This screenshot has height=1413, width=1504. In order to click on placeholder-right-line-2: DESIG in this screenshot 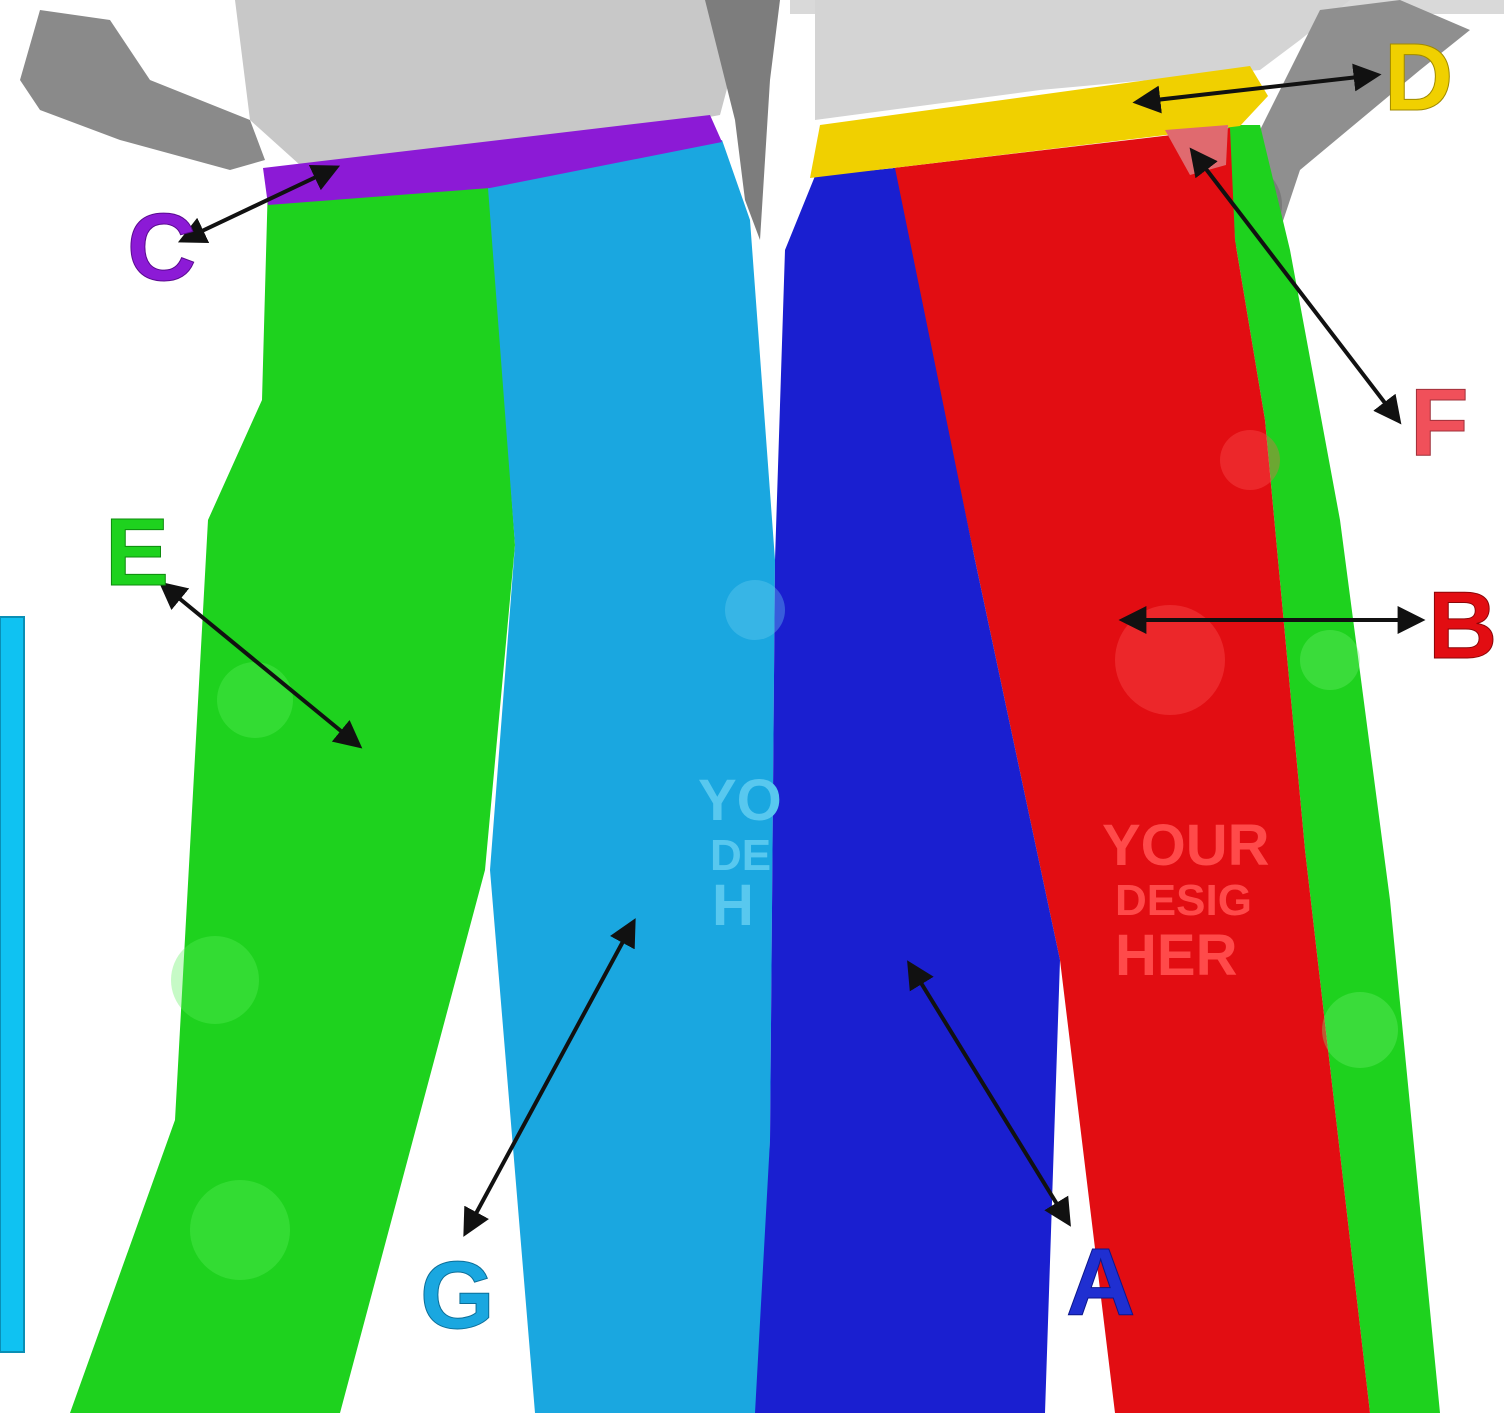, I will do `click(1183, 900)`.